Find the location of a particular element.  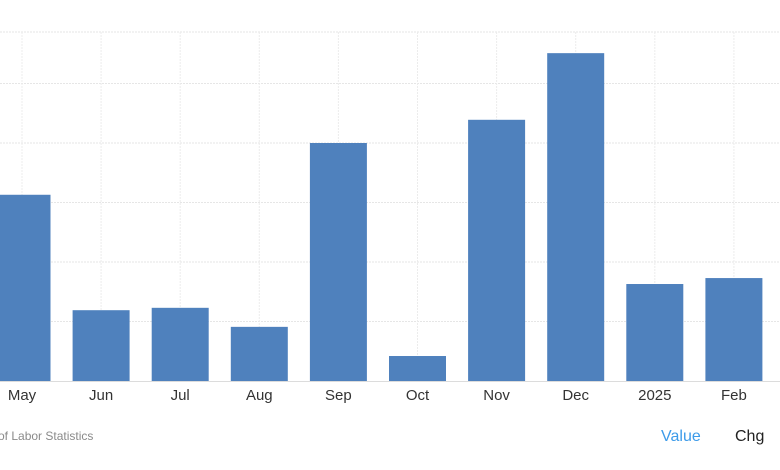

x-tick-label: 2025 is located at coordinates (654, 395).